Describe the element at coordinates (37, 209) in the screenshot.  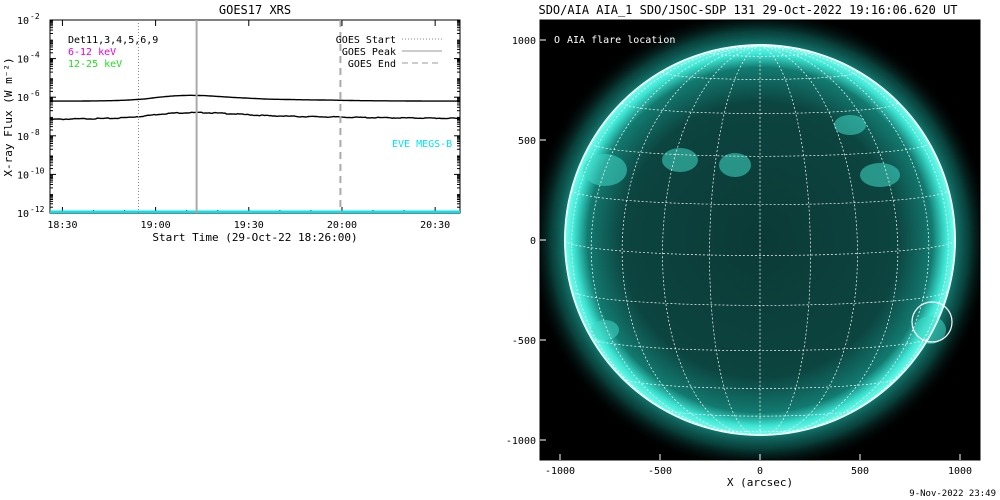
I see `goes-y-tick-exponent-0: -12` at that location.